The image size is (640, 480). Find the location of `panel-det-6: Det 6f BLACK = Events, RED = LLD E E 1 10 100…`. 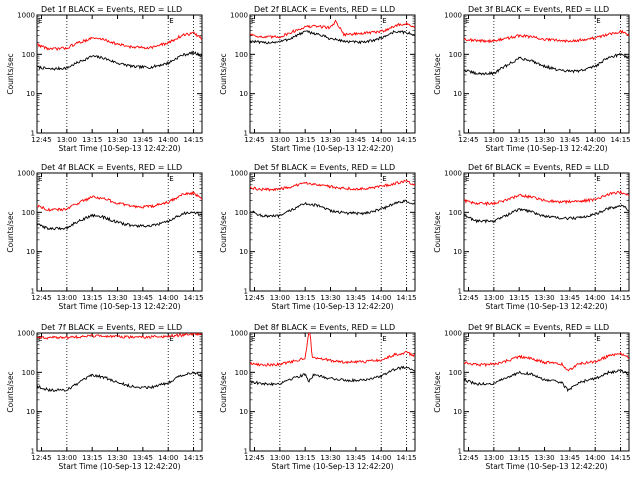

panel-det-6: Det 6f BLACK = Events, RED = LLD E E 1 10 100… is located at coordinates (532, 237).